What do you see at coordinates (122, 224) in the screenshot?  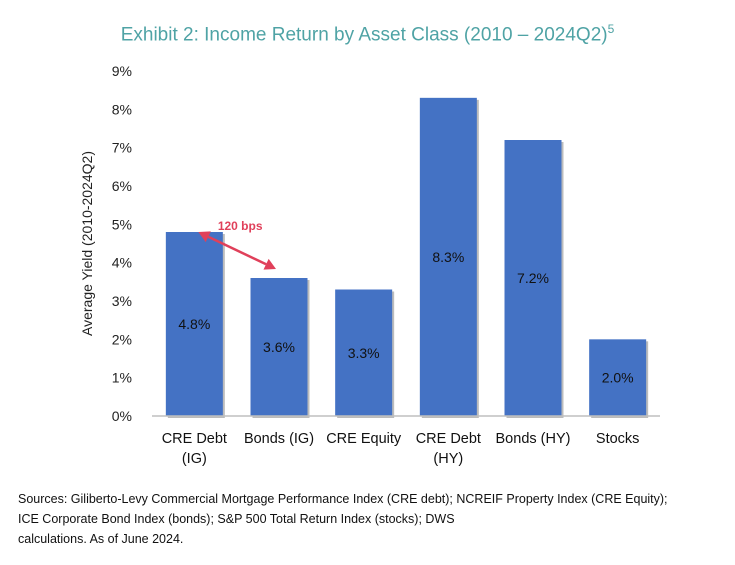 I see `y-tick-label: 5%` at bounding box center [122, 224].